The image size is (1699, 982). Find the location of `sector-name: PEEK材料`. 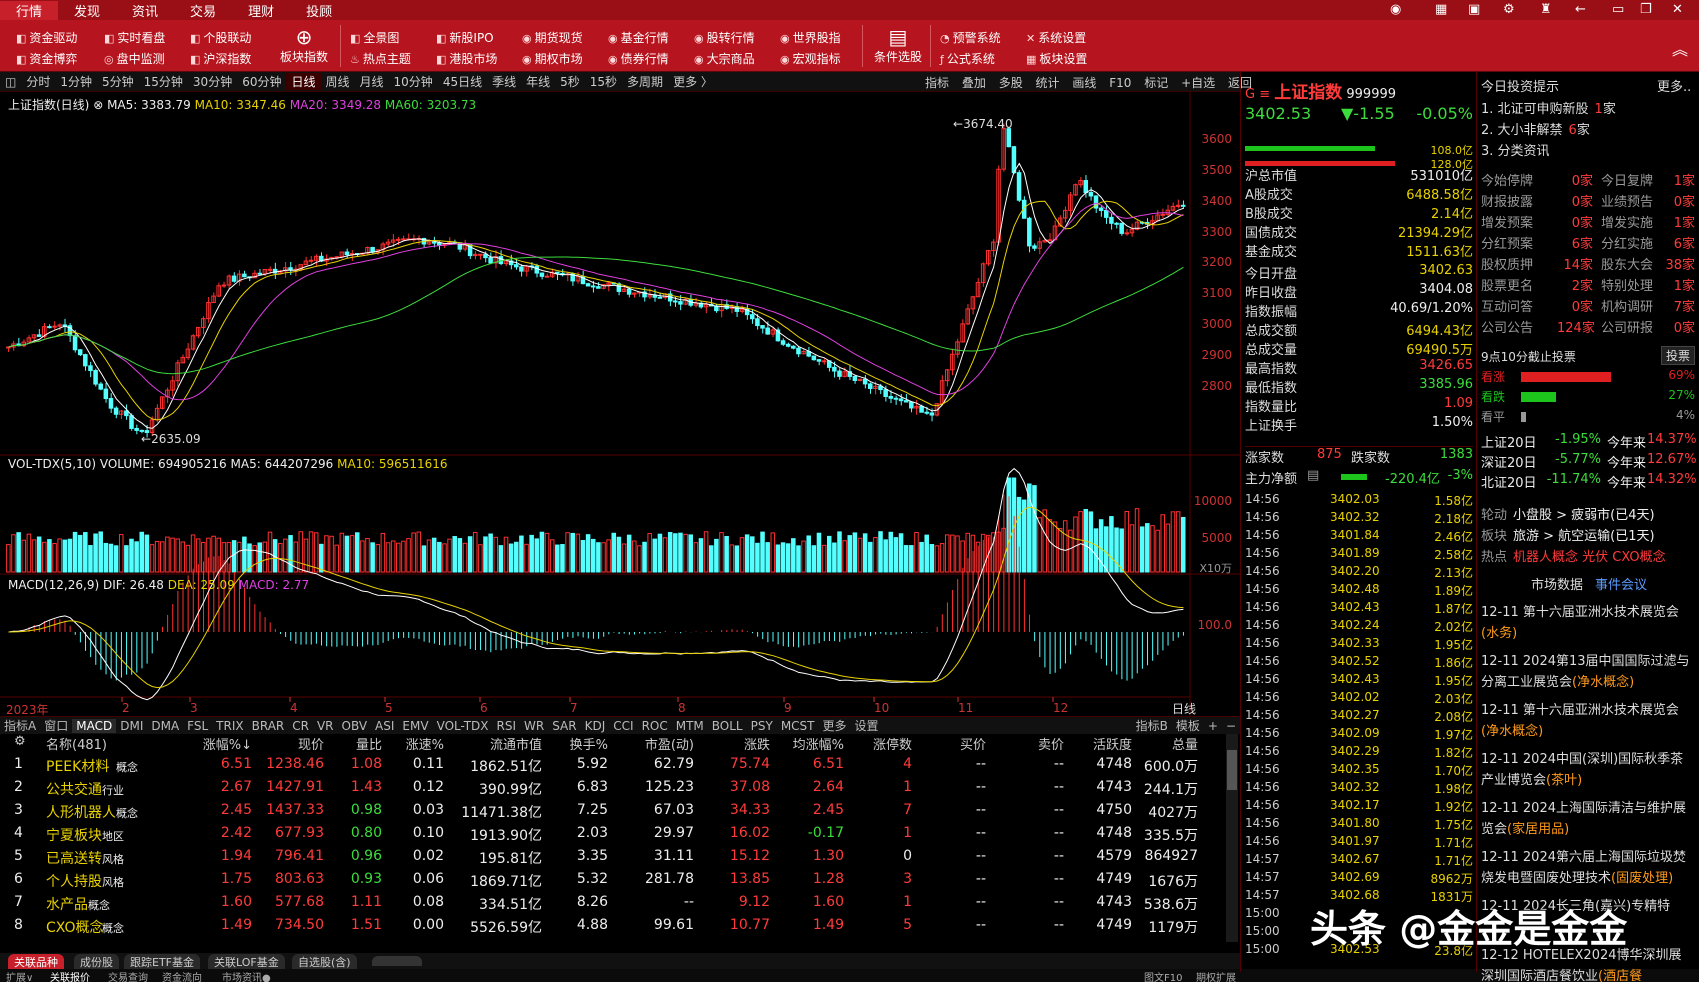

sector-name: PEEK材料 is located at coordinates (78, 767).